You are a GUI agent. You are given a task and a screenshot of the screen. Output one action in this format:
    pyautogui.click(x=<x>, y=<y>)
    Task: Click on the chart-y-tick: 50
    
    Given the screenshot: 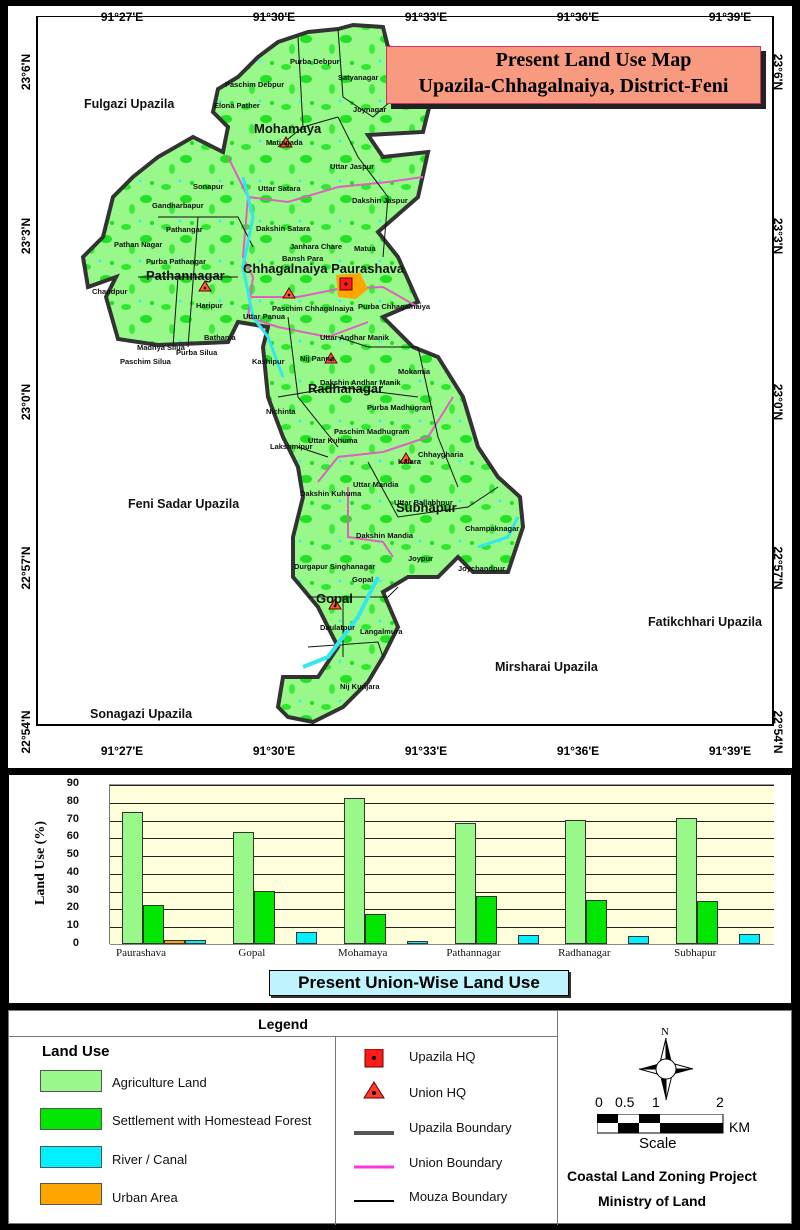 What is the action you would take?
    pyautogui.click(x=72, y=854)
    